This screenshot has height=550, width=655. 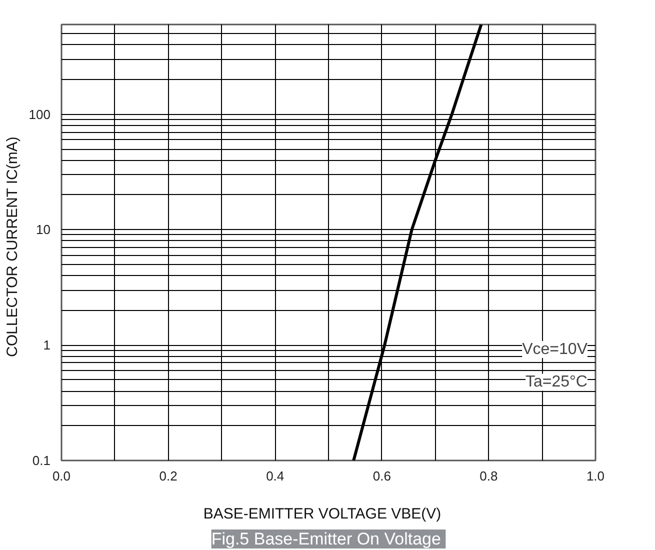 What do you see at coordinates (43, 230) in the screenshot?
I see `y-tick-label: 10` at bounding box center [43, 230].